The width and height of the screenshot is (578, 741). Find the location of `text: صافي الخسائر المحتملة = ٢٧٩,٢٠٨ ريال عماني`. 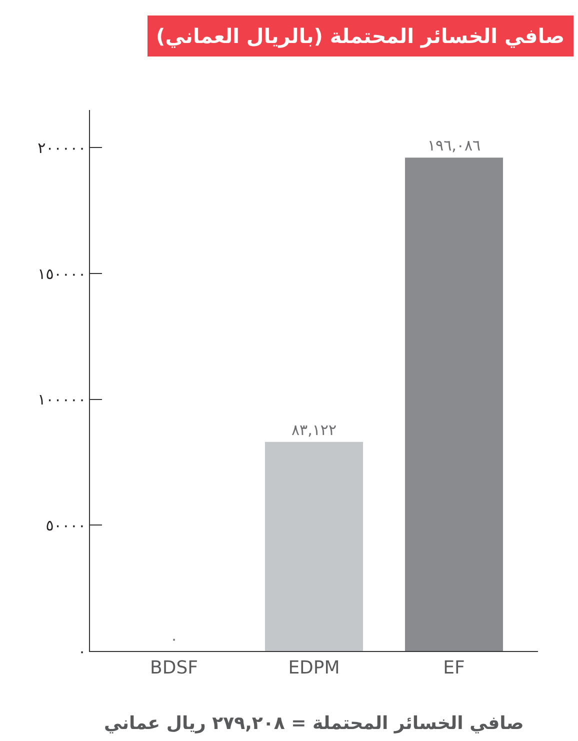

text: صافي الخسائر المحتملة = ٢٧٩,٢٠٨ ريال عماني is located at coordinates (314, 723).